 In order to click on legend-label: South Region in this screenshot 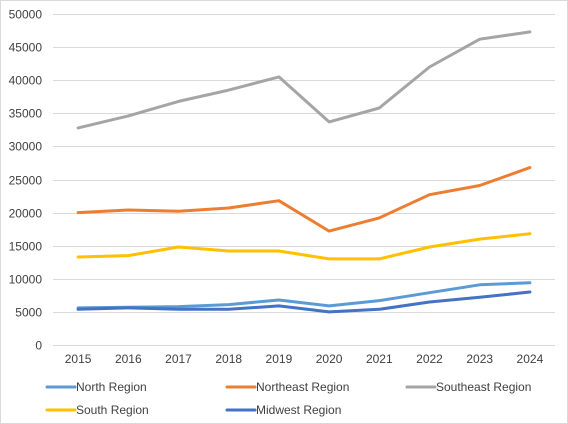, I will do `click(112, 410)`.